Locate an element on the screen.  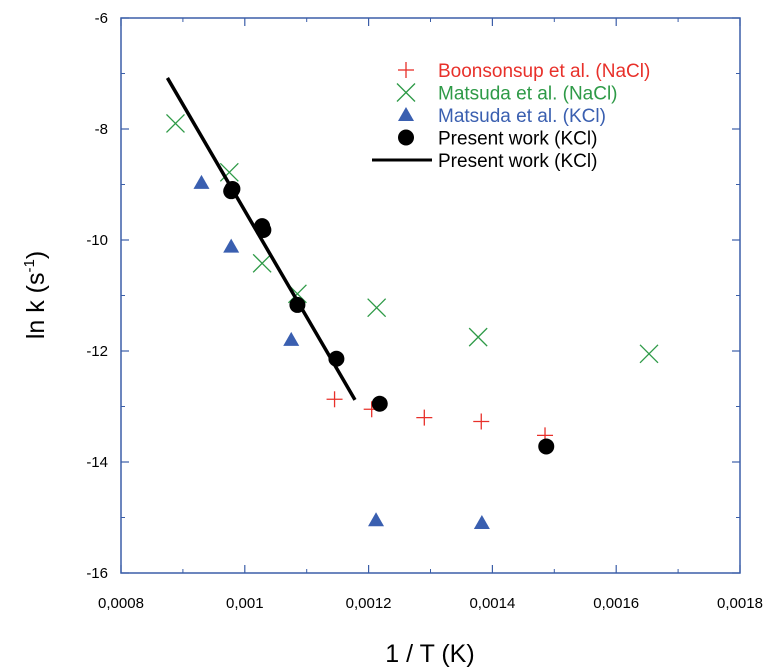
legend-label: Matsuda et al. (NaCl) is located at coordinates (528, 94).